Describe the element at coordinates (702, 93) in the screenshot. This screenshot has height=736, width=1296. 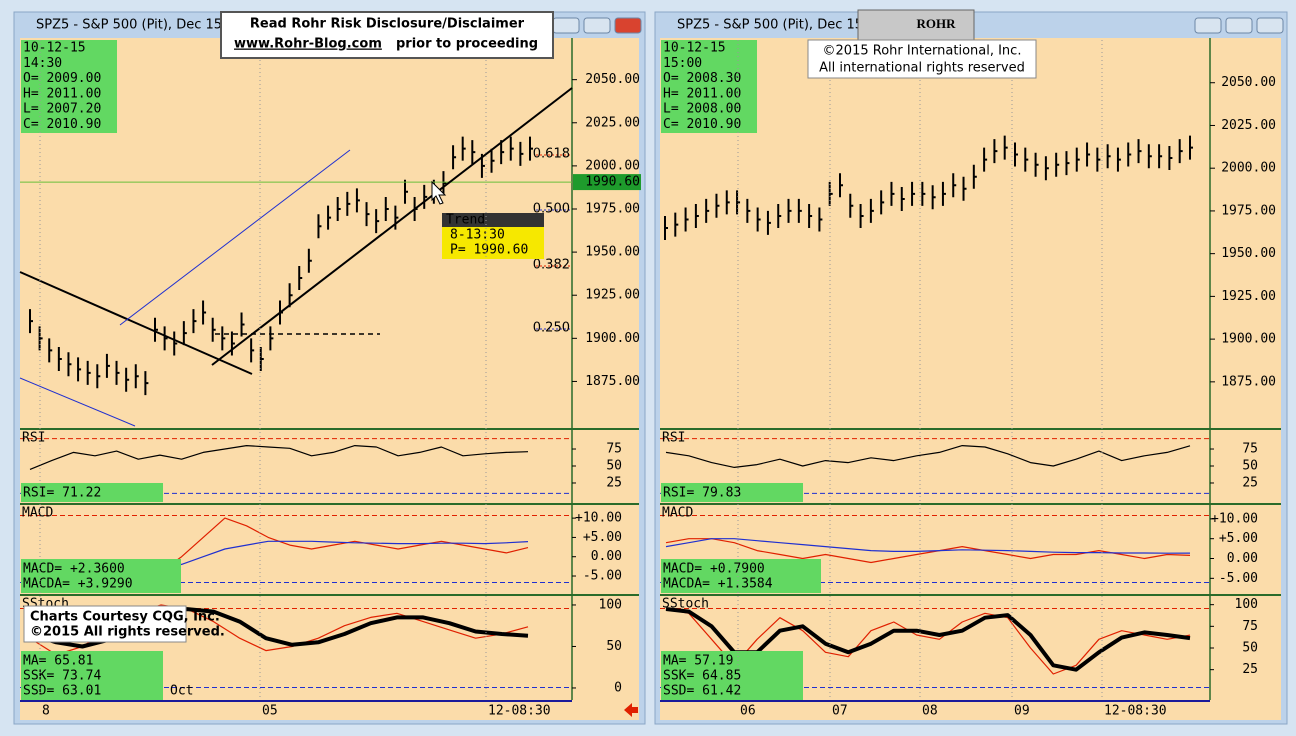
I see `info-line: H= 2011.00` at that location.